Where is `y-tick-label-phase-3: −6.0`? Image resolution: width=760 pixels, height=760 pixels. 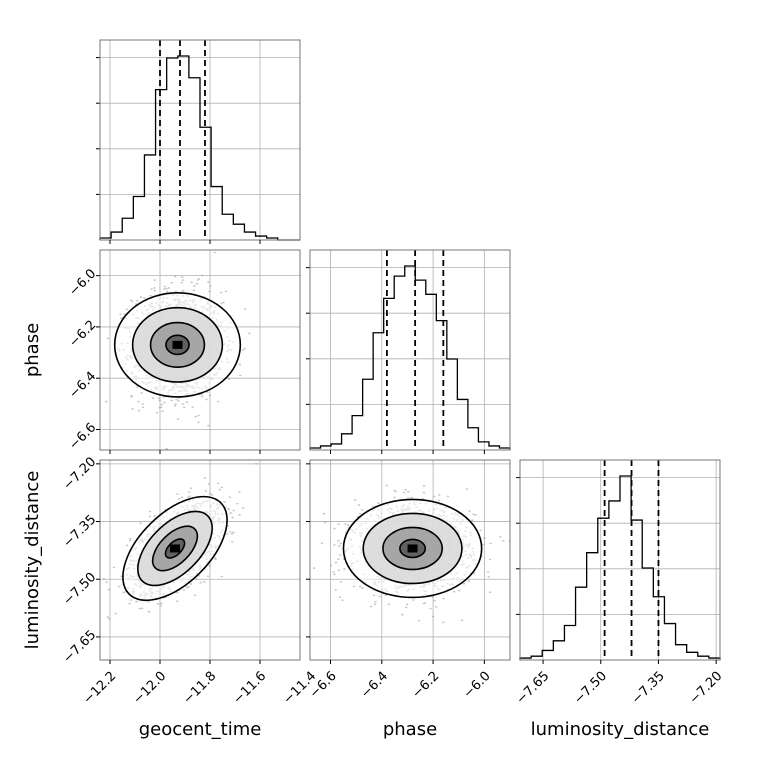
y-tick-label-phase-3: −6.0 is located at coordinates (82, 282).